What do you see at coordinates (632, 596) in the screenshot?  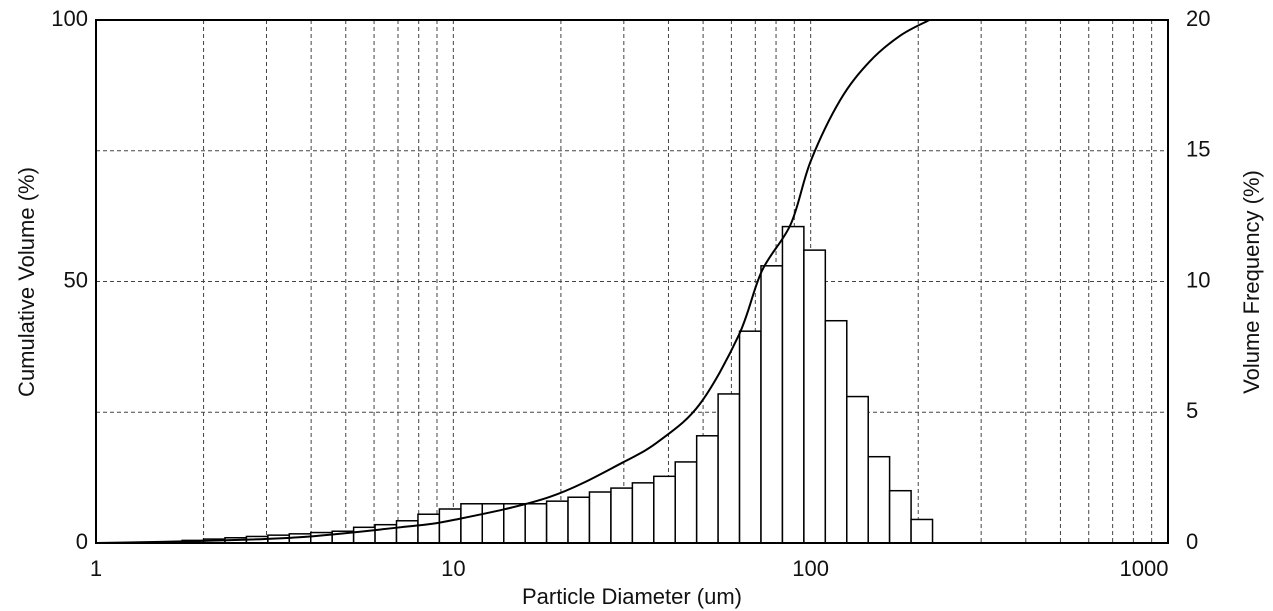 I see `x-axis-label: Particle Diameter (um)` at bounding box center [632, 596].